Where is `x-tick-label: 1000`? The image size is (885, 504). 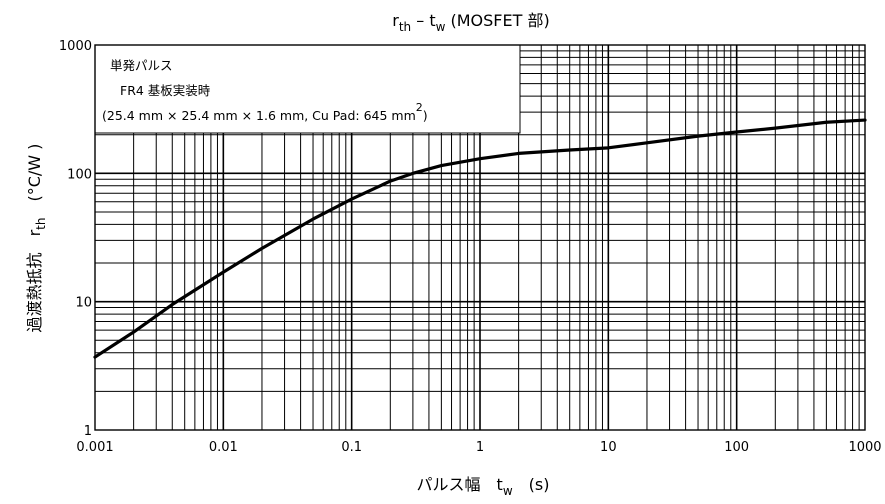 x-tick-label: 1000 is located at coordinates (864, 447).